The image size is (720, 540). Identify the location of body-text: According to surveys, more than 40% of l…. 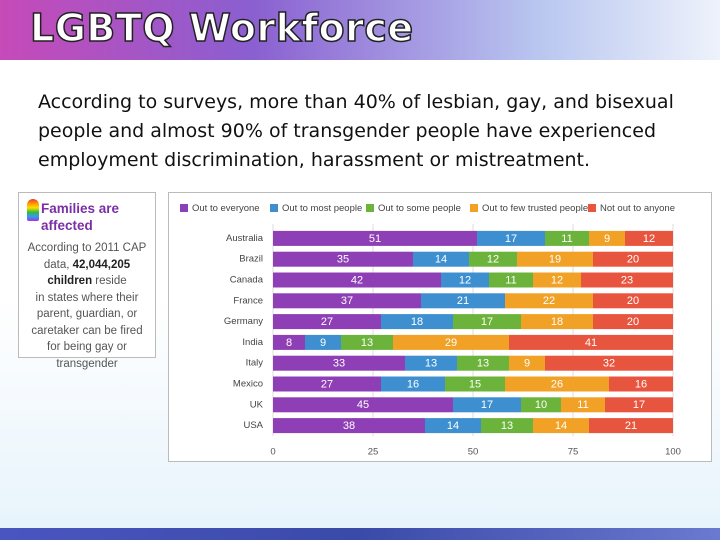
(356, 131).